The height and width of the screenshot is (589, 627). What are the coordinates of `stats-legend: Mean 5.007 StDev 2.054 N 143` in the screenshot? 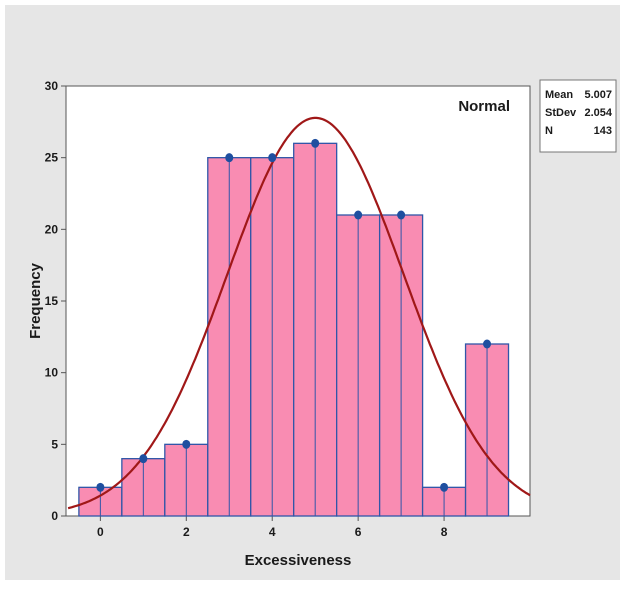 It's located at (578, 116).